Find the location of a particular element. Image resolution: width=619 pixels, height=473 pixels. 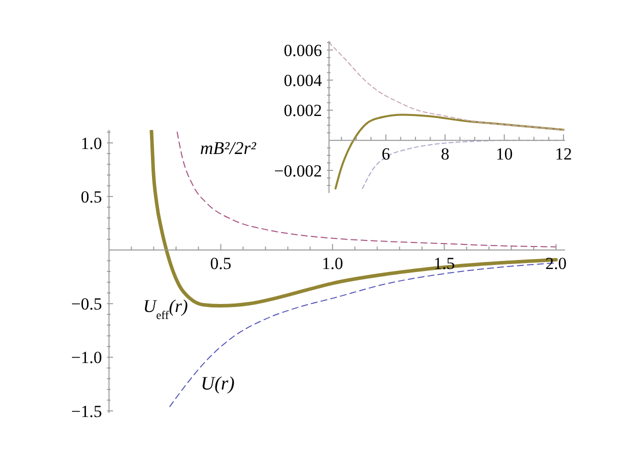

series-label: mB²/2r² is located at coordinates (228, 148).